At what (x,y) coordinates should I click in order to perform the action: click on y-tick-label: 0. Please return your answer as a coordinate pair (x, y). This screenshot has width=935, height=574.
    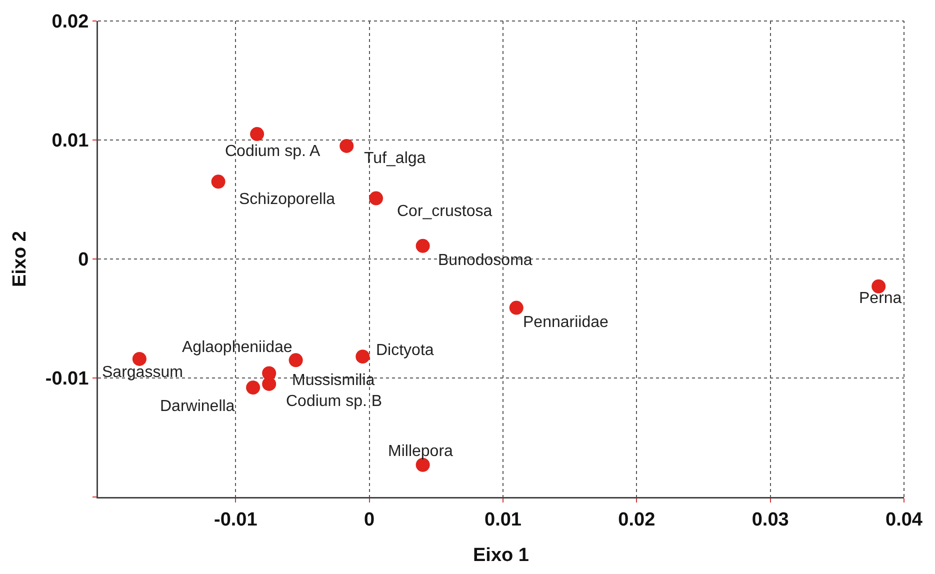
    Looking at the image, I should click on (83, 260).